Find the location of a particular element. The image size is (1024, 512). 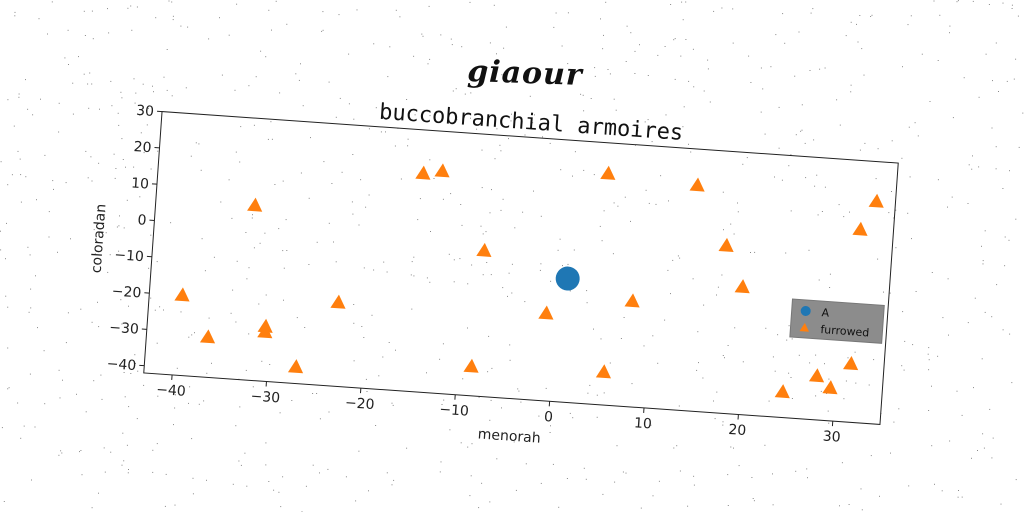

y-tick-label: 10 is located at coordinates (140, 183).